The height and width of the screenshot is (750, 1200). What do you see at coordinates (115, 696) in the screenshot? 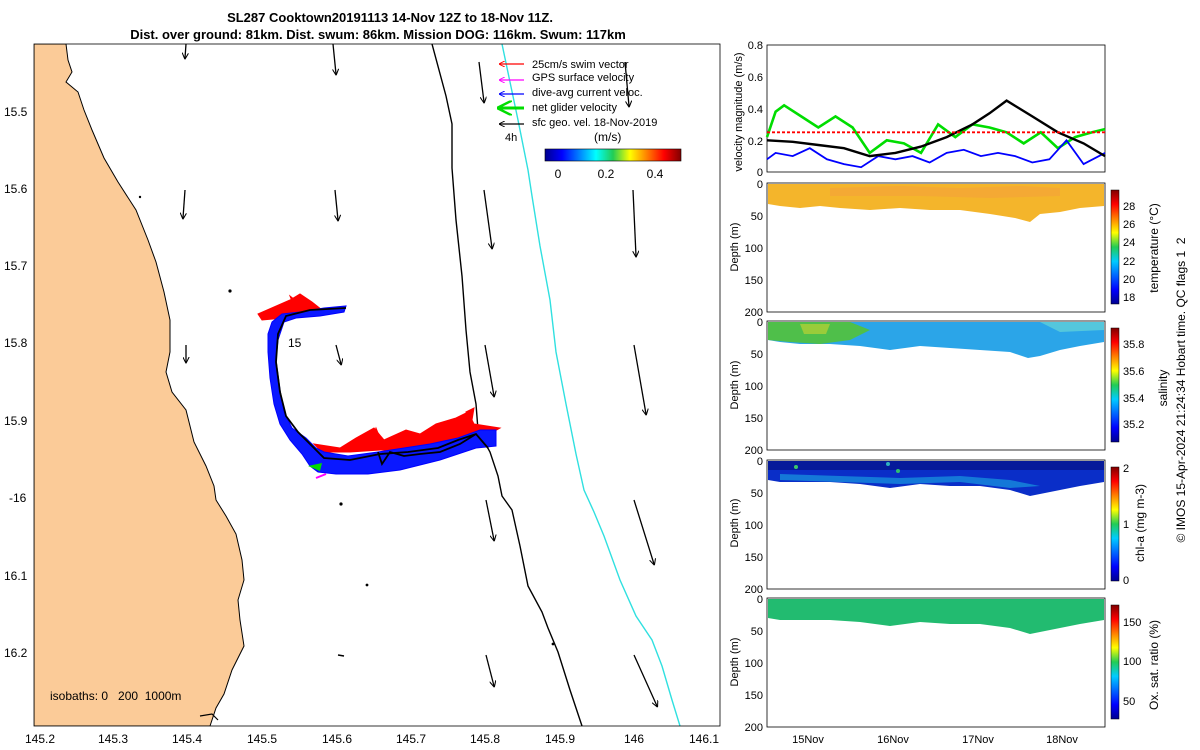
I see `isobaths-note: isobaths: 0 200 1000m` at bounding box center [115, 696].